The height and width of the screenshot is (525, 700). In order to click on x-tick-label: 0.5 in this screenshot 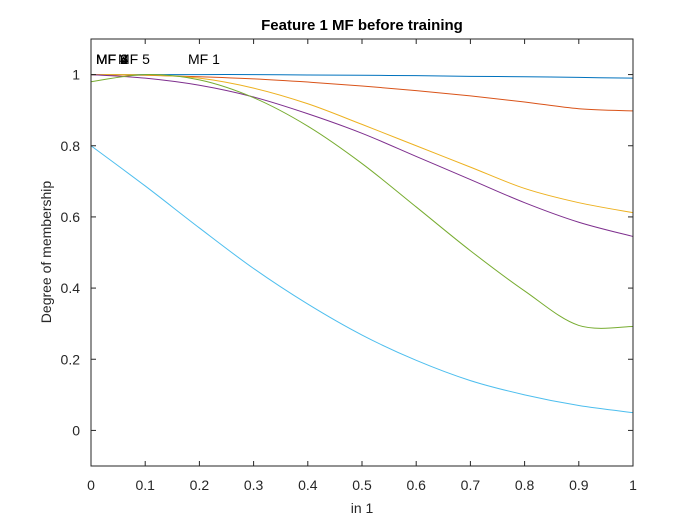, I will do `click(362, 485)`.